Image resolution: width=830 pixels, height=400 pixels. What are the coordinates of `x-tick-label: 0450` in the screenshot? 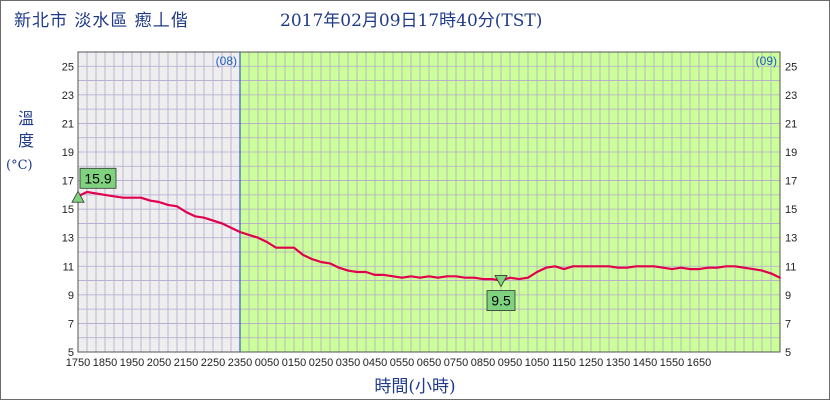 It's located at (375, 363).